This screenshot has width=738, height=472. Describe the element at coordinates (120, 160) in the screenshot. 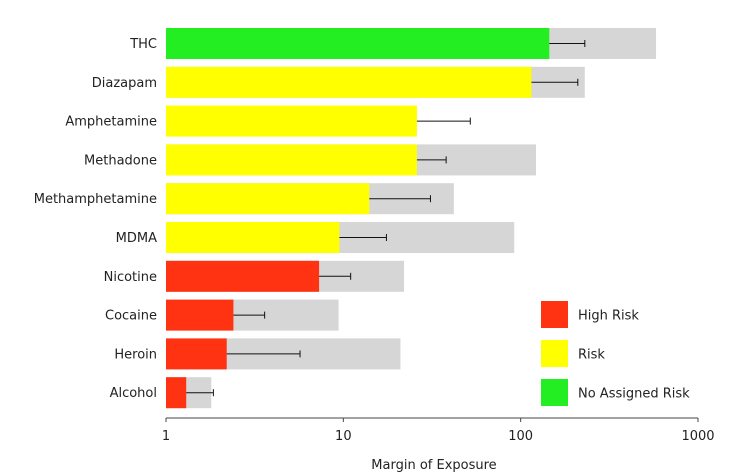

I see `category-label: Methadone` at that location.